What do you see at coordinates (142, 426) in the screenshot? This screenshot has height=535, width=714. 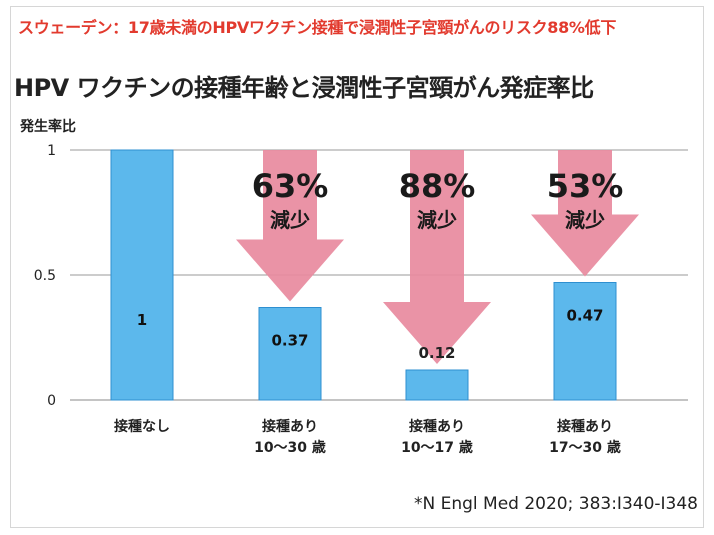 I see `x-category-label: 接種なし` at bounding box center [142, 426].